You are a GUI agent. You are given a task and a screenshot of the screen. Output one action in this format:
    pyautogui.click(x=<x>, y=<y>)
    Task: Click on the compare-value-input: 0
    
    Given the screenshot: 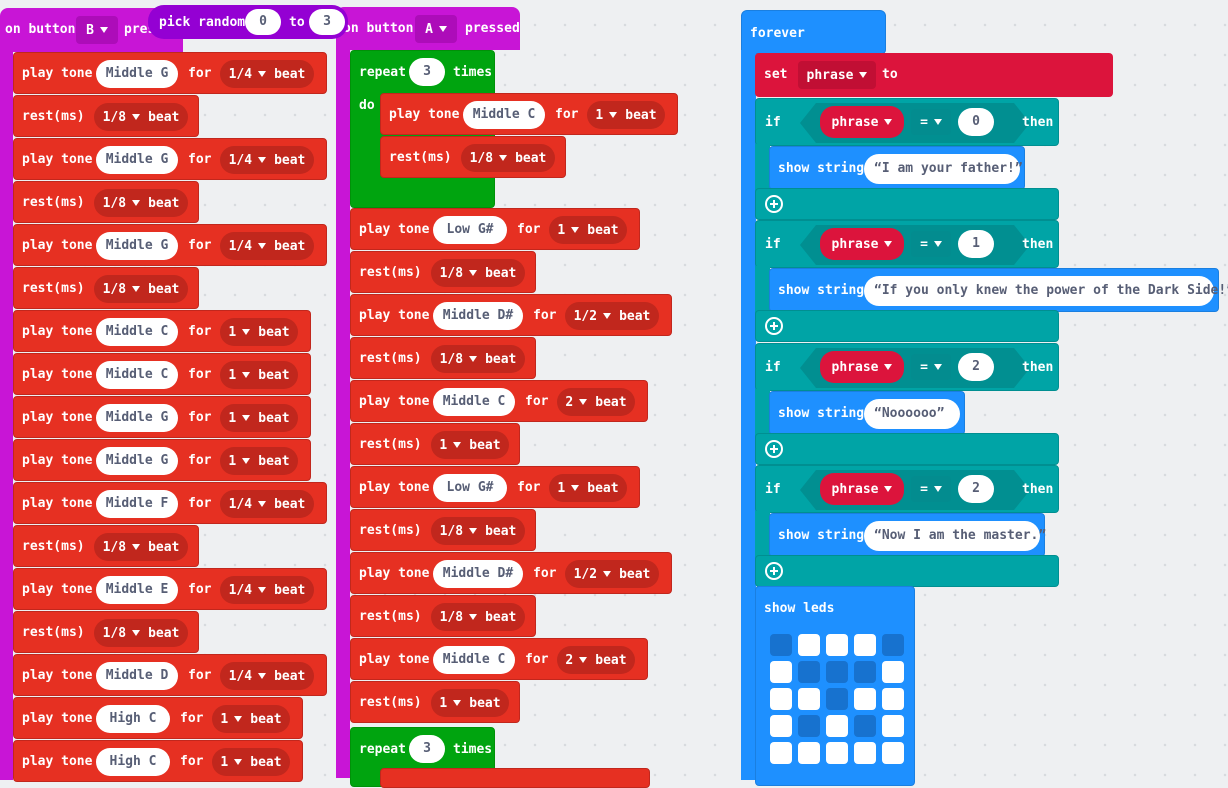 What is the action you would take?
    pyautogui.click(x=976, y=122)
    